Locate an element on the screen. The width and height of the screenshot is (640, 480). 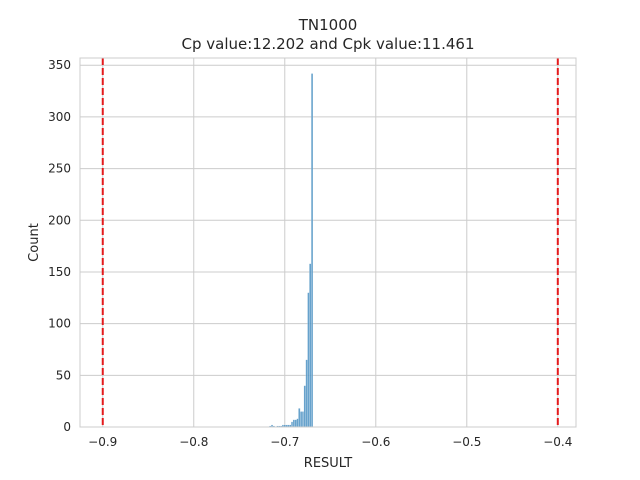
y-tick-label: 300 is located at coordinates (59, 117).